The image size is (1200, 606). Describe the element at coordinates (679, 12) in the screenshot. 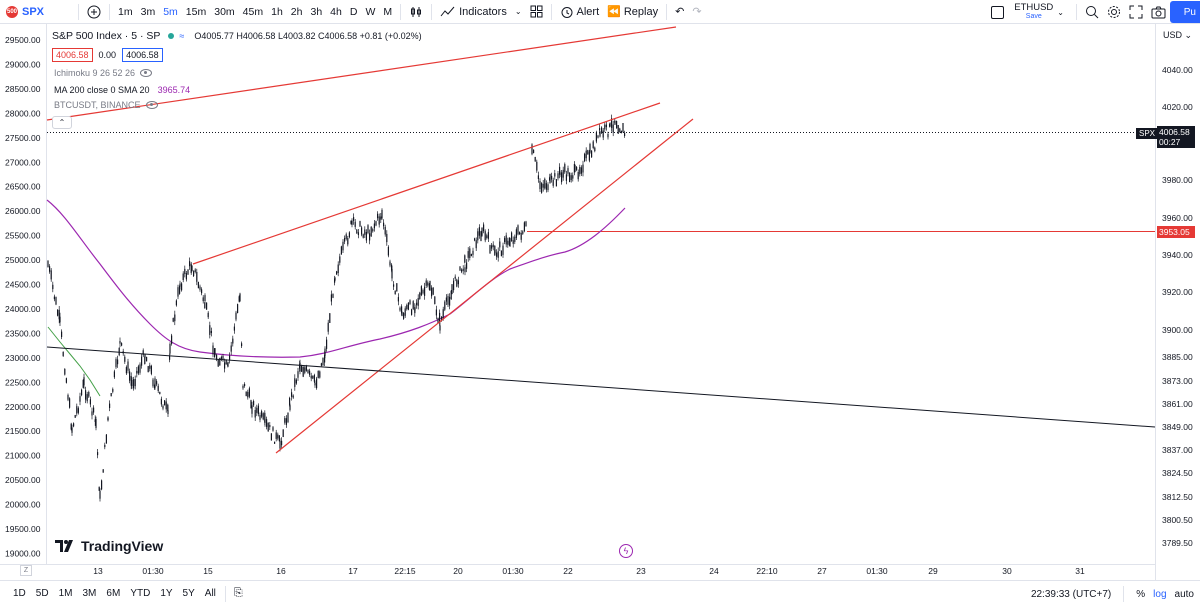

I see `undo-button: ↶` at that location.